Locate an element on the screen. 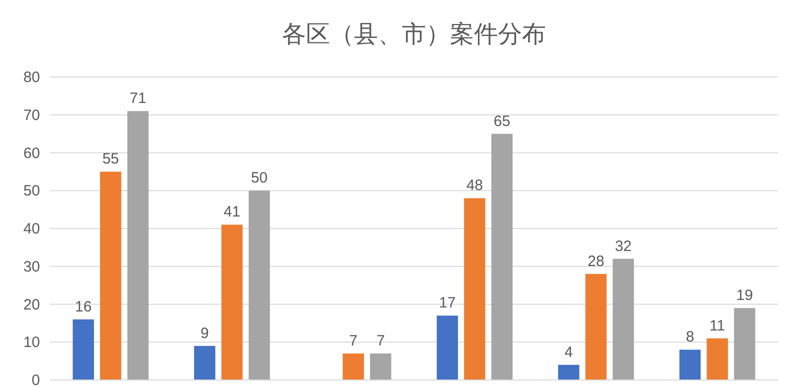 The height and width of the screenshot is (388, 800). y-tick-label: 30 is located at coordinates (31, 267).